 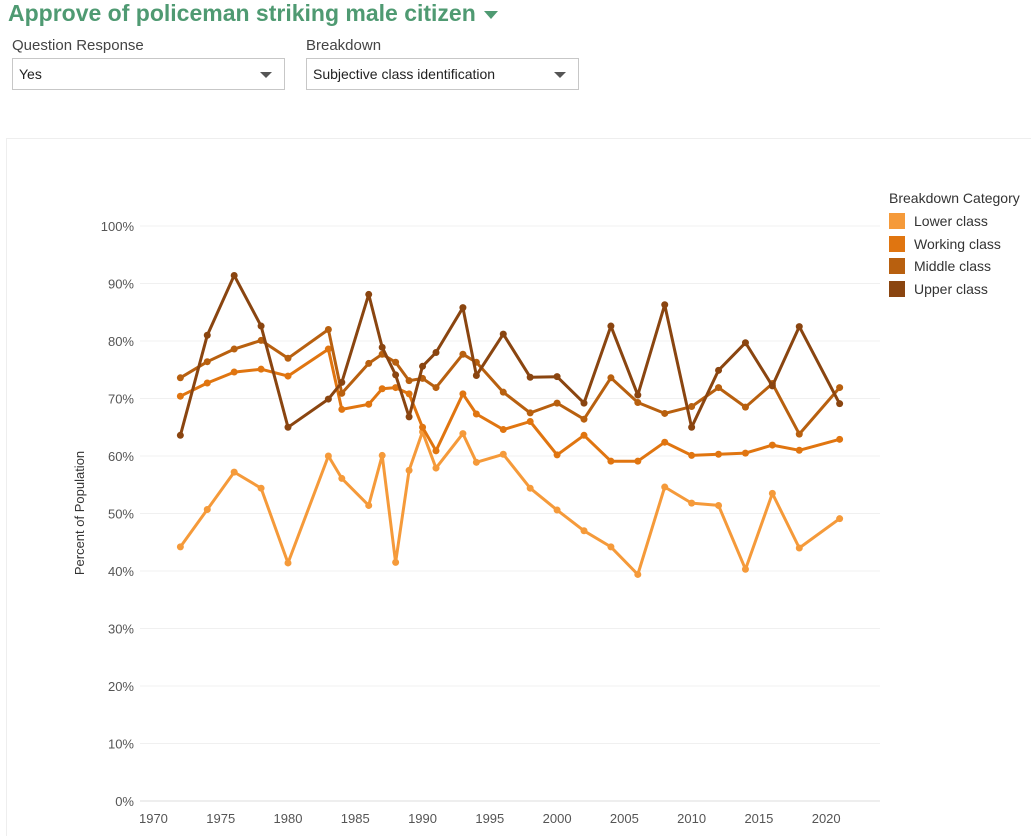 What do you see at coordinates (954, 221) in the screenshot?
I see `legend-item-lower-class: Lower class` at bounding box center [954, 221].